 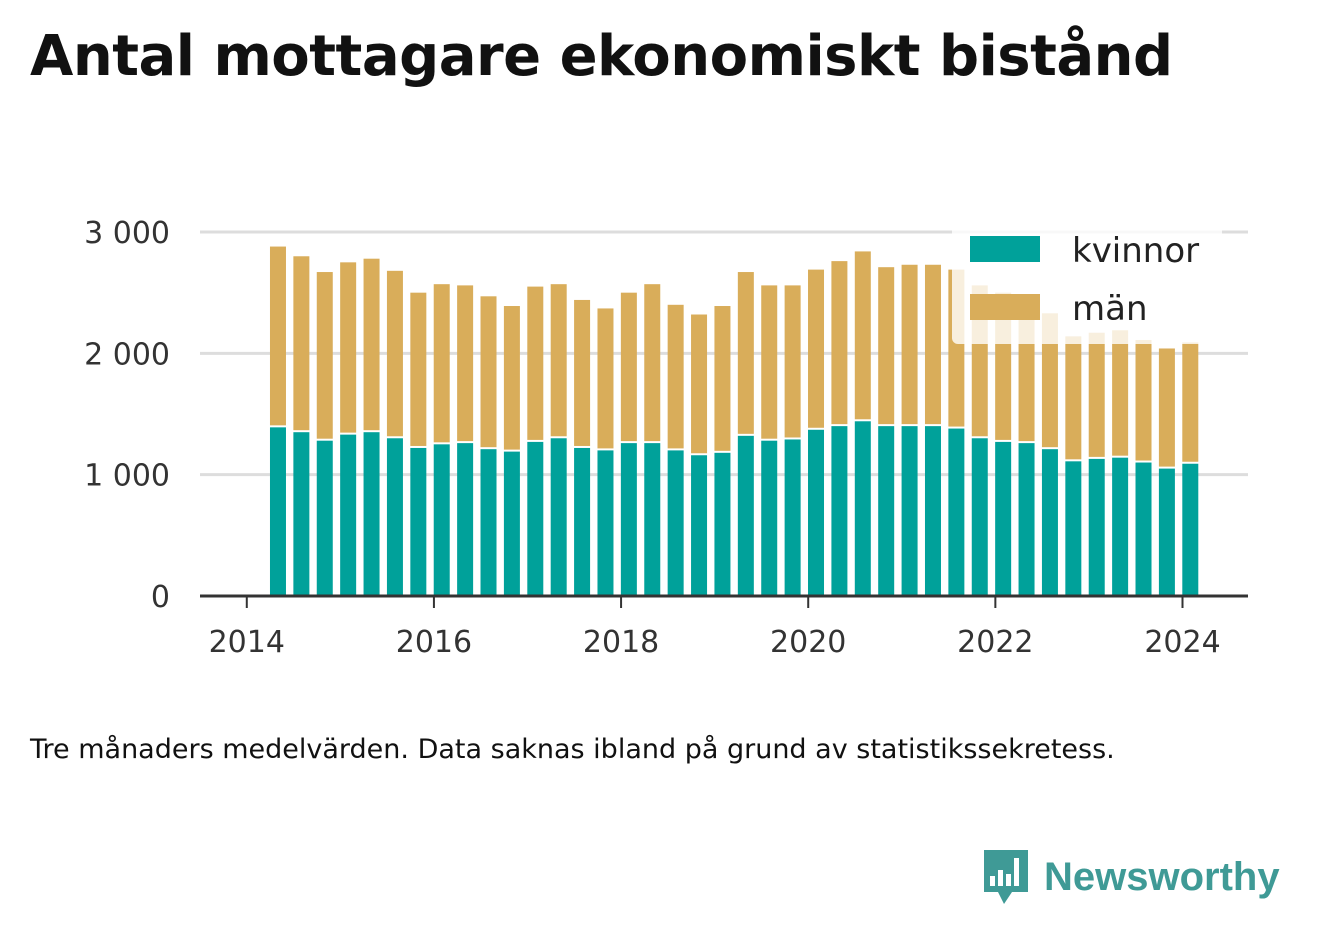 I want to click on y-tick-label: 3 000, so click(x=127, y=233).